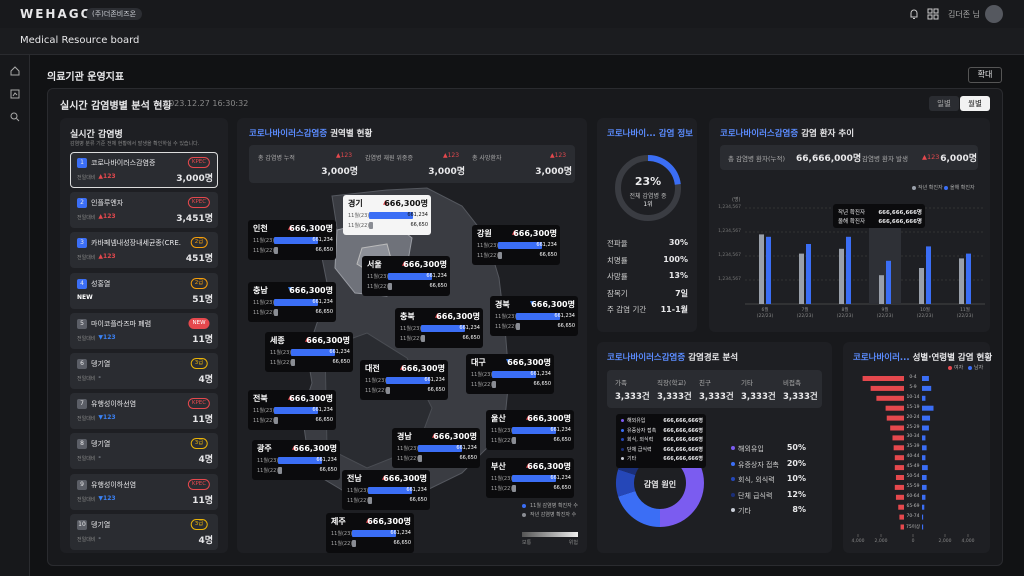 The width and height of the screenshot is (1024, 576). What do you see at coordinates (900, 213) in the screenshot?
I see `tooltip-value: 666,666,666명` at bounding box center [900, 213].